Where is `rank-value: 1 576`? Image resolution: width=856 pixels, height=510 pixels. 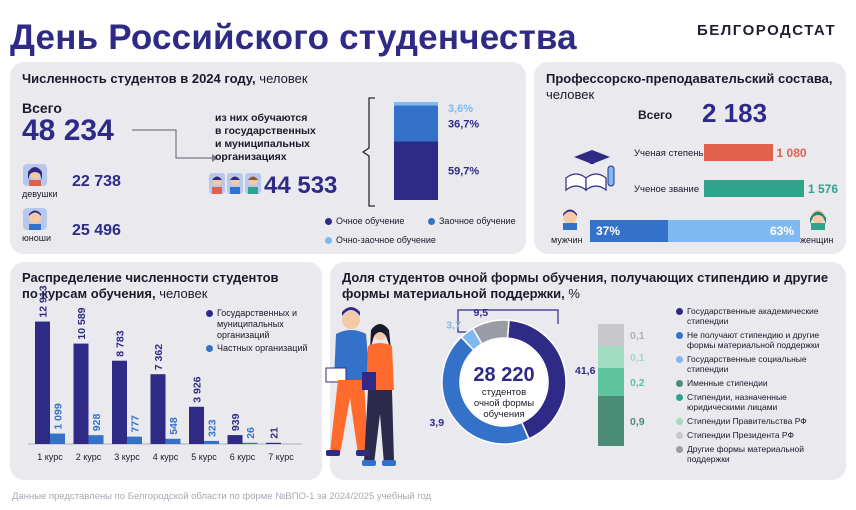 rank-value: 1 576 is located at coordinates (823, 189).